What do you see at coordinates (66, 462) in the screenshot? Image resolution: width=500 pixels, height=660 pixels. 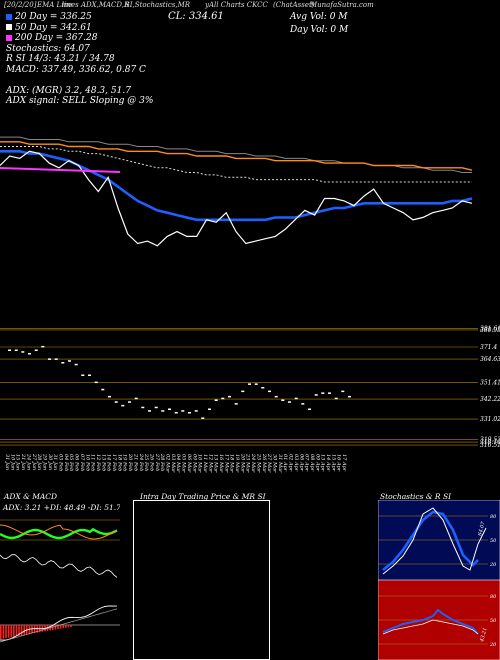 I see `x-tick-label: 04 Feb` at bounding box center [66, 462].